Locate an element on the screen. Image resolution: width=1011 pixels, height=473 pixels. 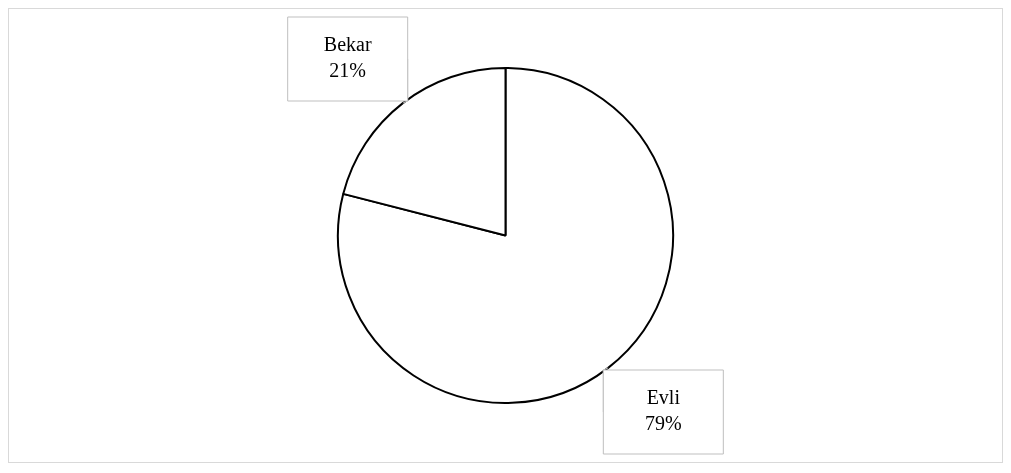
data-label: 79% is located at coordinates (663, 423).